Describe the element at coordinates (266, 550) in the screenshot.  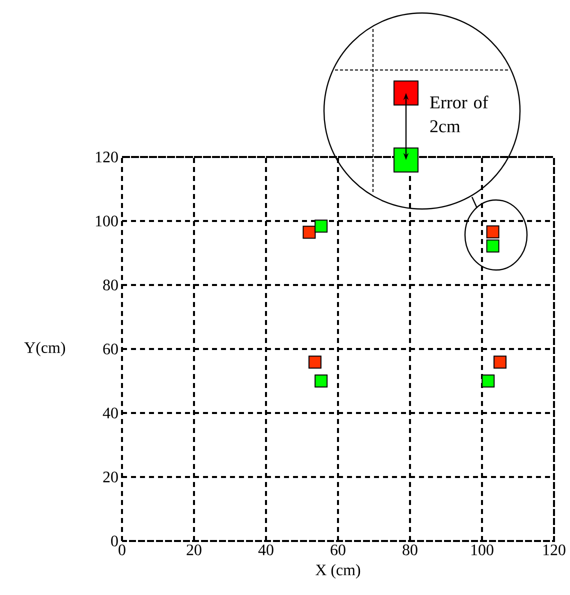
I see `x-tick-label: 40` at that location.